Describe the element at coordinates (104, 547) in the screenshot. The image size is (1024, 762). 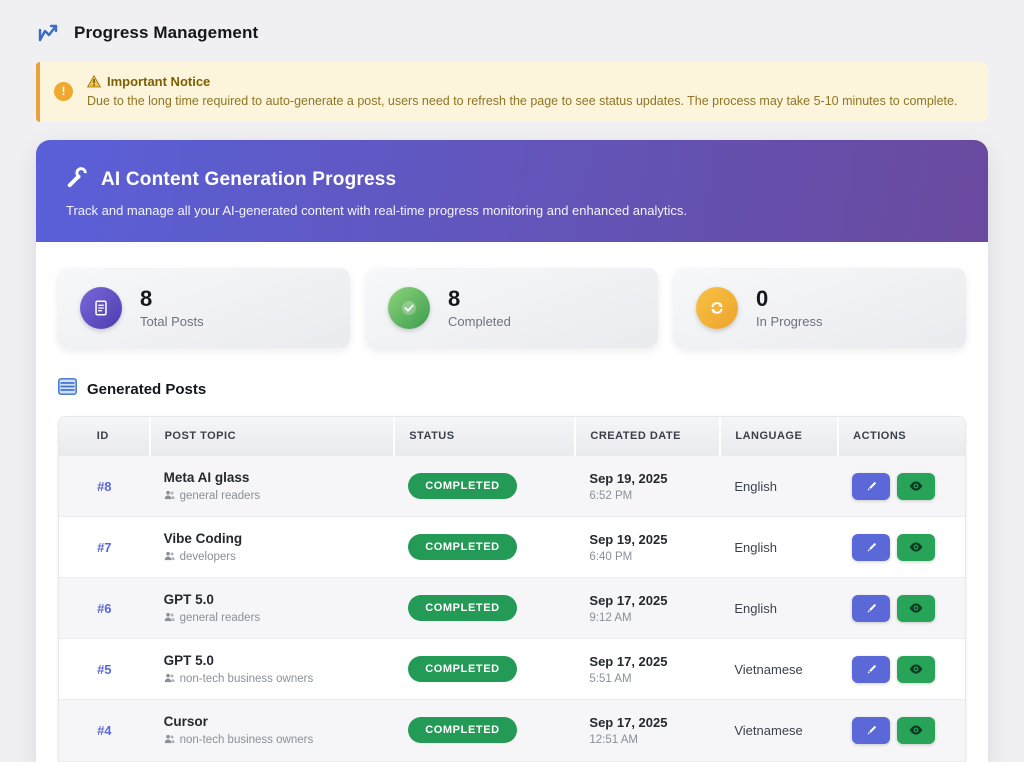
I see `post-id: #7` at that location.